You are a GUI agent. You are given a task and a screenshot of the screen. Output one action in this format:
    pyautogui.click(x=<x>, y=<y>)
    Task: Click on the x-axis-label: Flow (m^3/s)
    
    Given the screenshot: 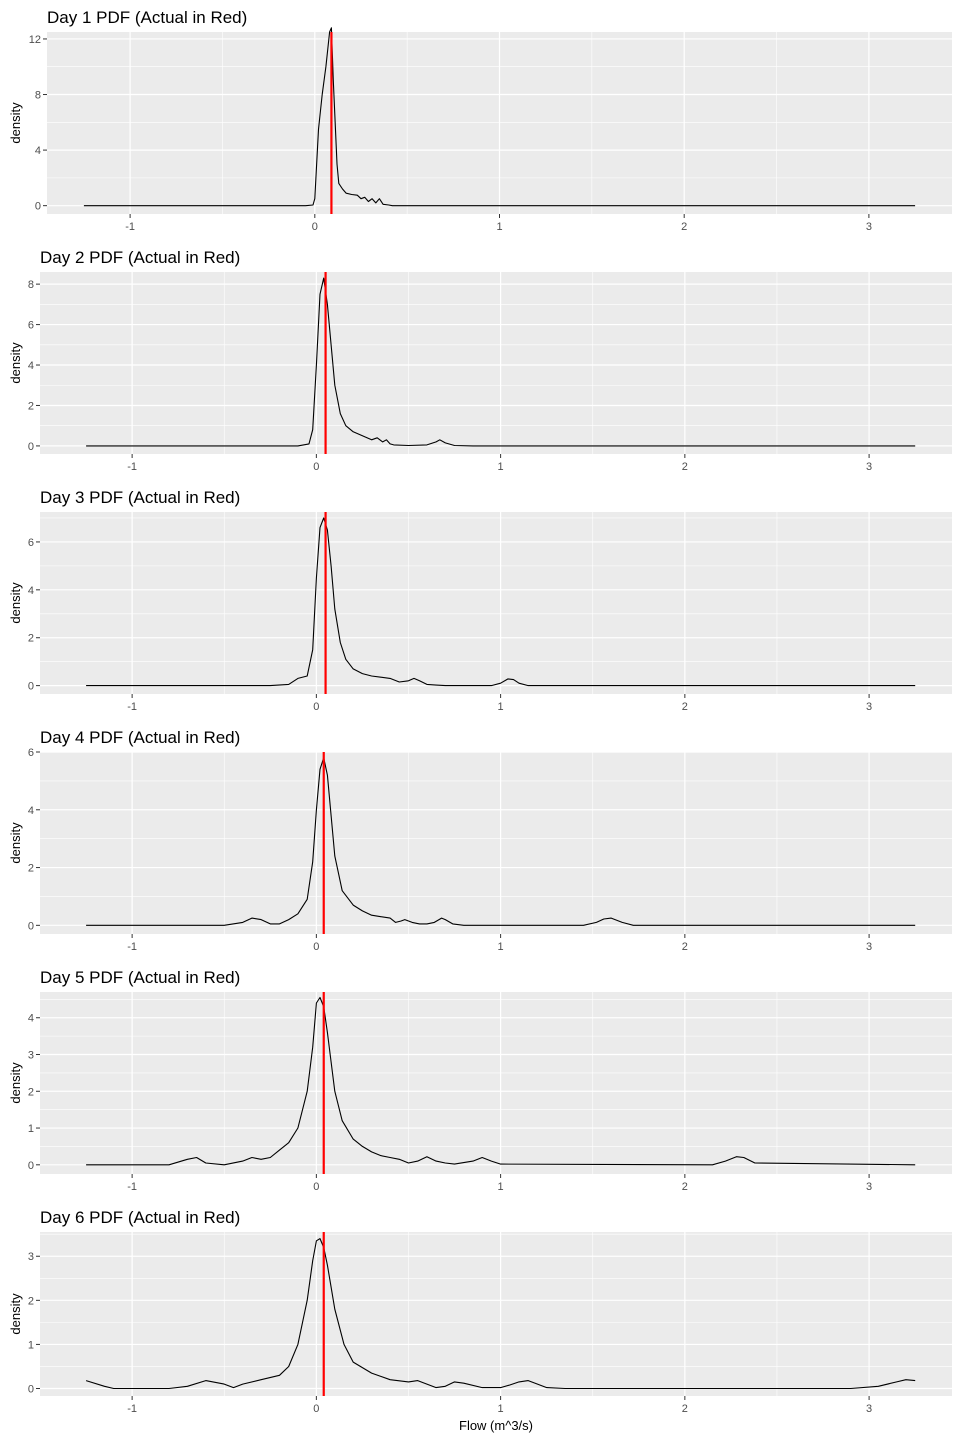 What is the action you would take?
    pyautogui.click(x=496, y=1425)
    